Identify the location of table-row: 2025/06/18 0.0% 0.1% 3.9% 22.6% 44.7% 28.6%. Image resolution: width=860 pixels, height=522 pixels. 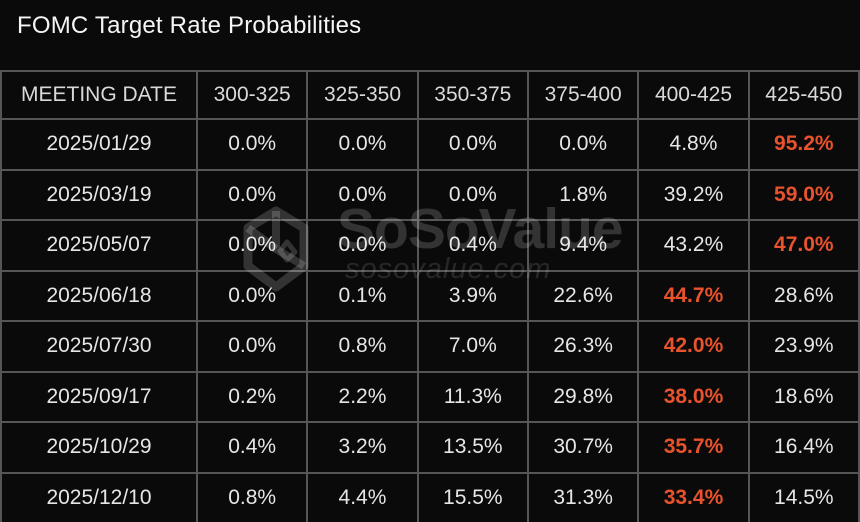
(430, 295).